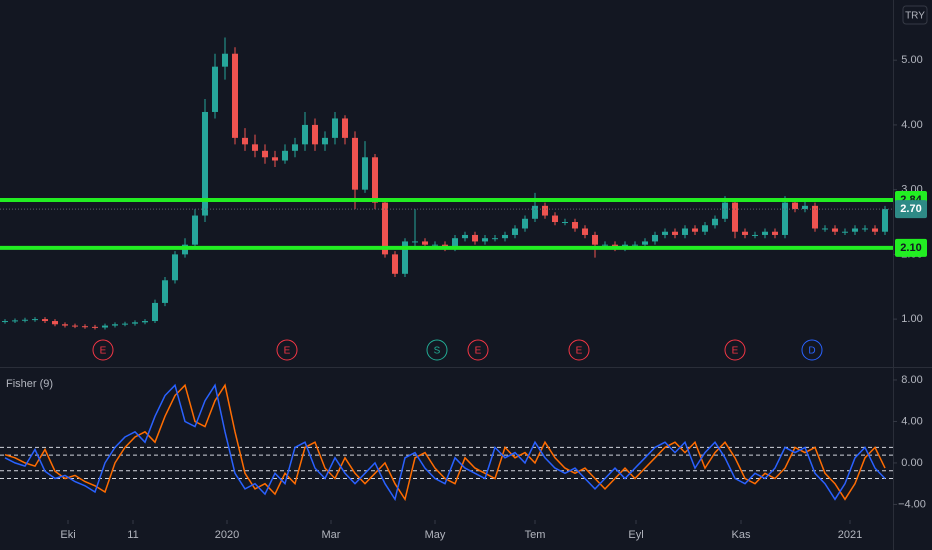 The image size is (932, 550). I want to click on event-letter: D, so click(811, 351).